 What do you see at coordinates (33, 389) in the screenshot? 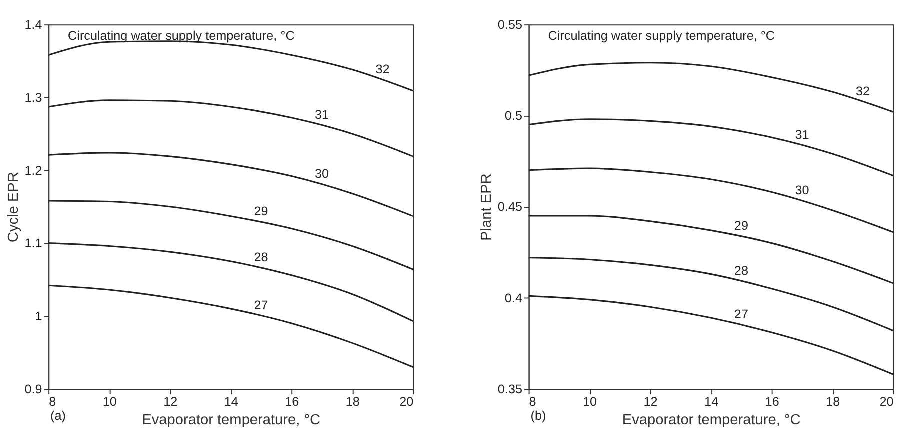
I see `y-tick-label: 0.9` at bounding box center [33, 389].